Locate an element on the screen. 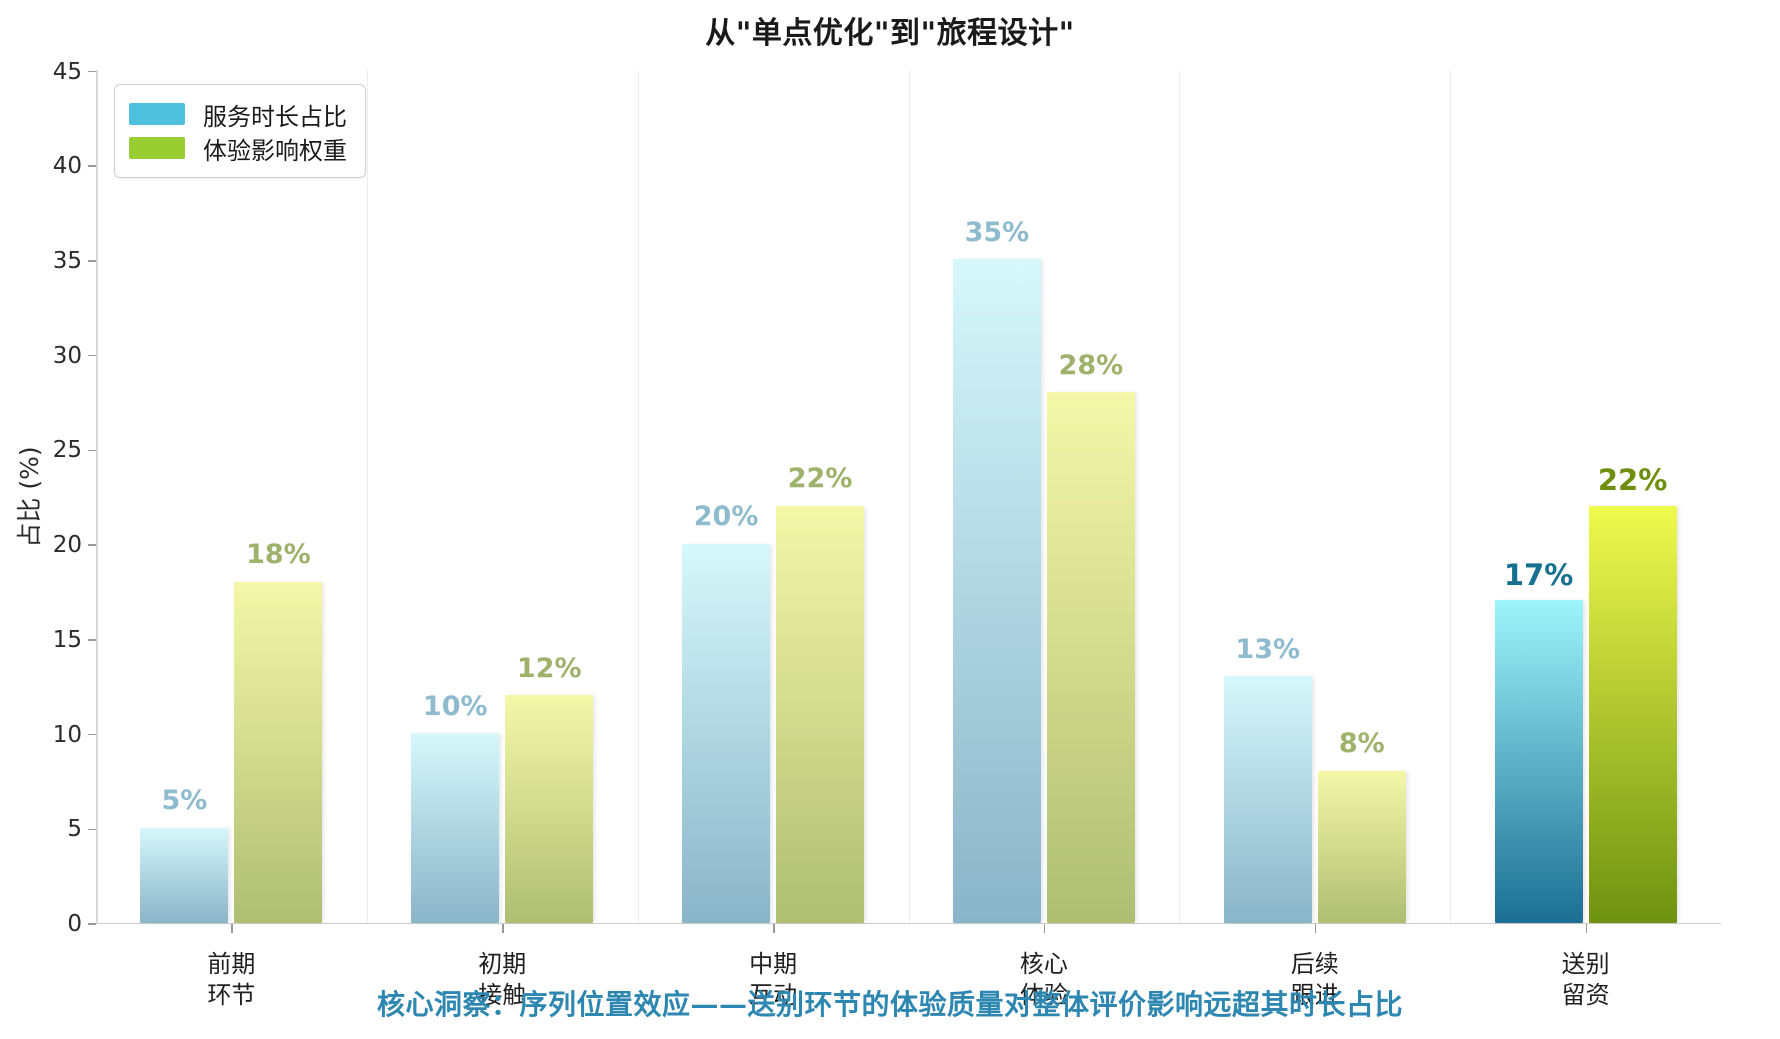 Image resolution: width=1780 pixels, height=1039 pixels. x-axis-tick-label-line1: 初期 is located at coordinates (502, 963).